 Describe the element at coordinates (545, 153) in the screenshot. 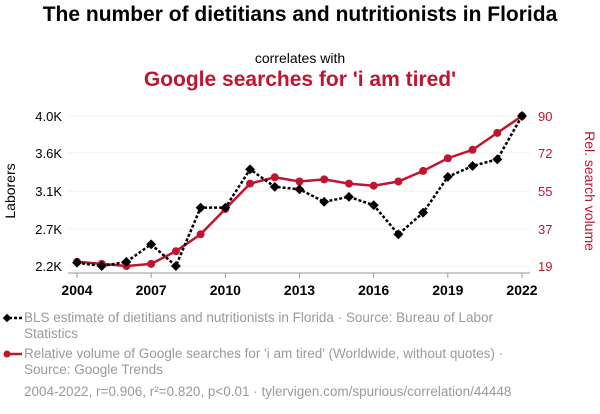

I see `y-tick-right: 72` at that location.